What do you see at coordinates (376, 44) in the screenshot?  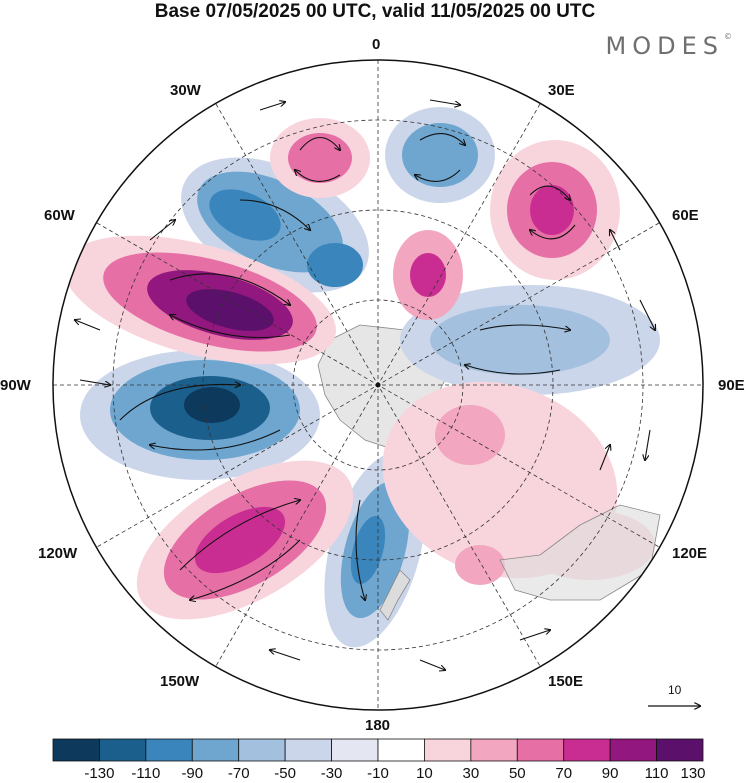 I see `lon-label-0: 0` at bounding box center [376, 44].